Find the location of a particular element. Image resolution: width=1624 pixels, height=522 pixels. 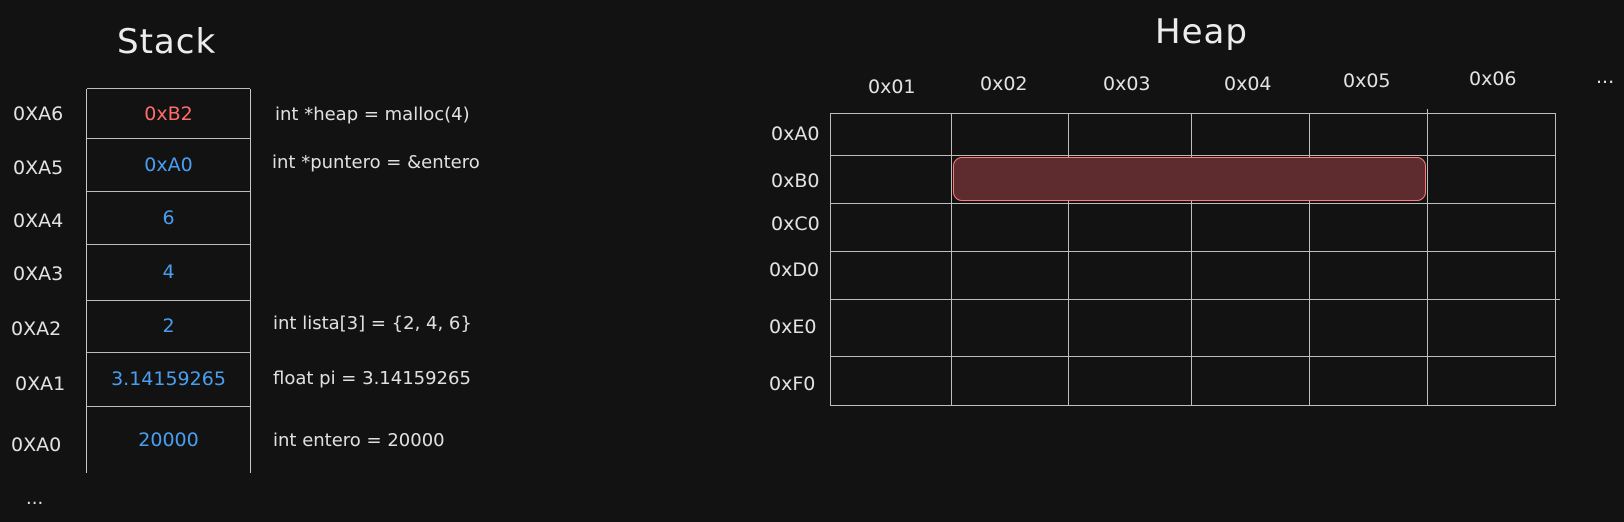

stack-cell-value: 6 is located at coordinates (168, 217).